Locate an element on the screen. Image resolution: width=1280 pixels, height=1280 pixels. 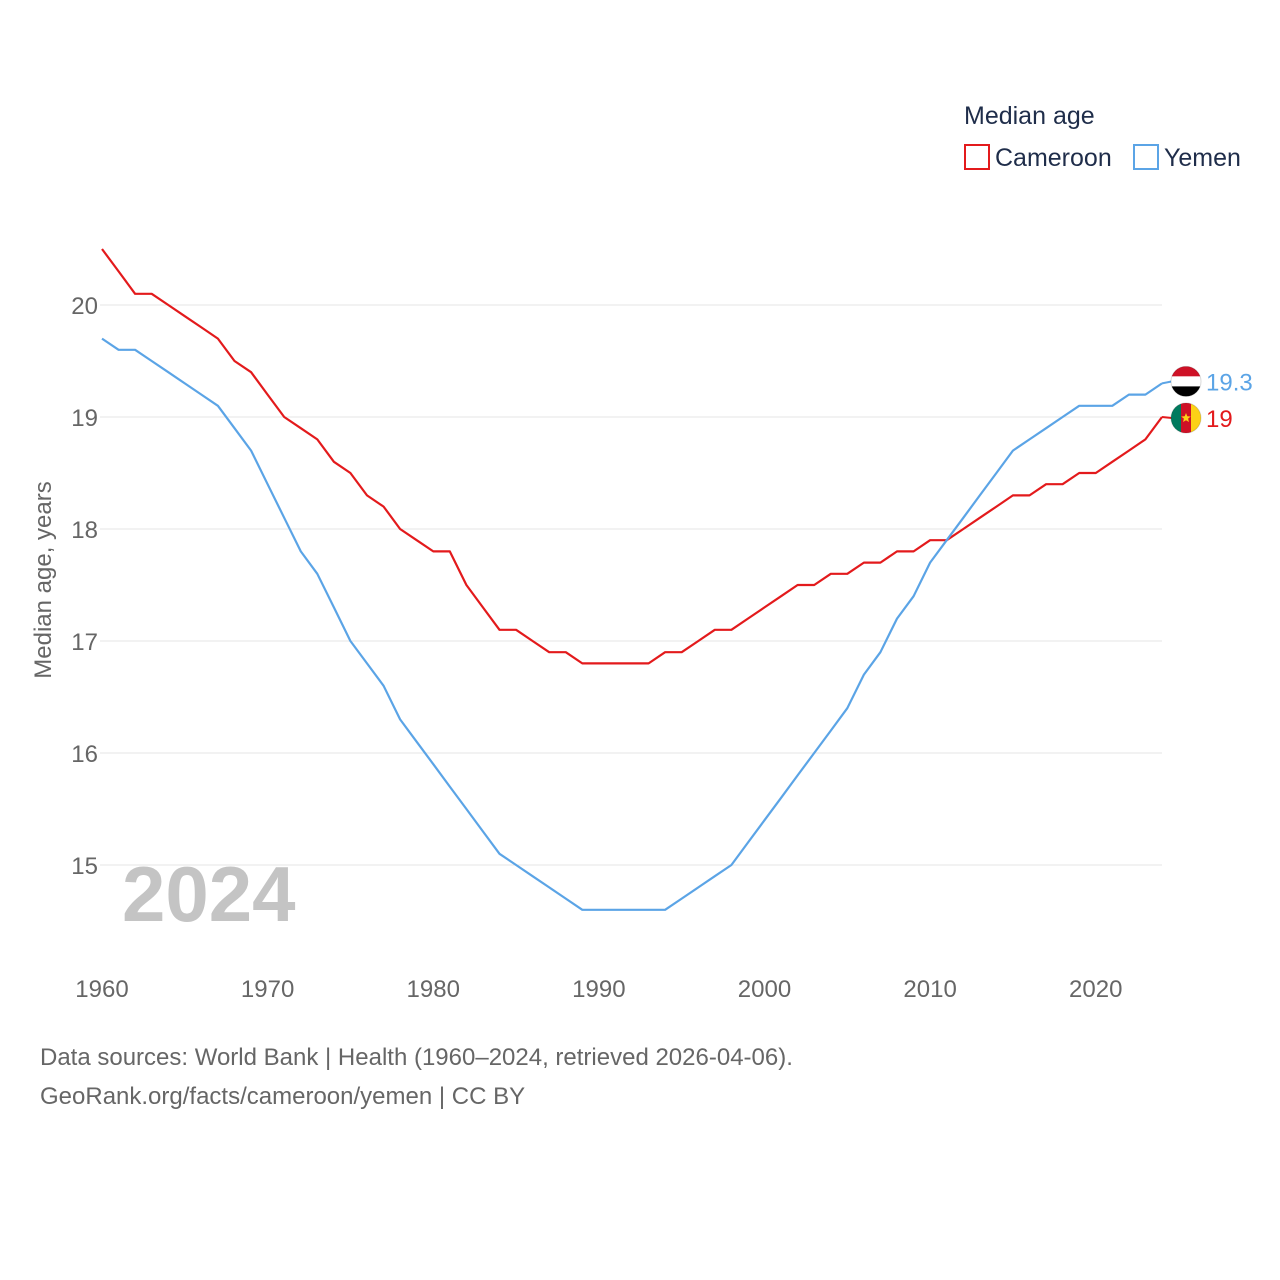
x-tick-label: 1970 is located at coordinates (267, 989).